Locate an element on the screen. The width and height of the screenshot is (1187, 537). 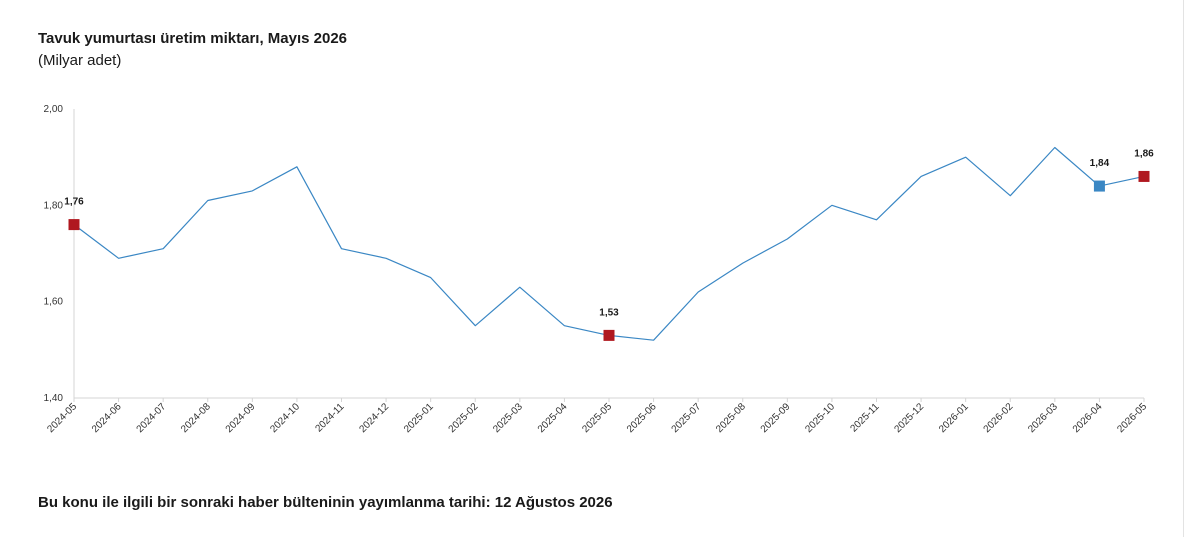
x-tick-label: 2026-01 is located at coordinates (954, 418).